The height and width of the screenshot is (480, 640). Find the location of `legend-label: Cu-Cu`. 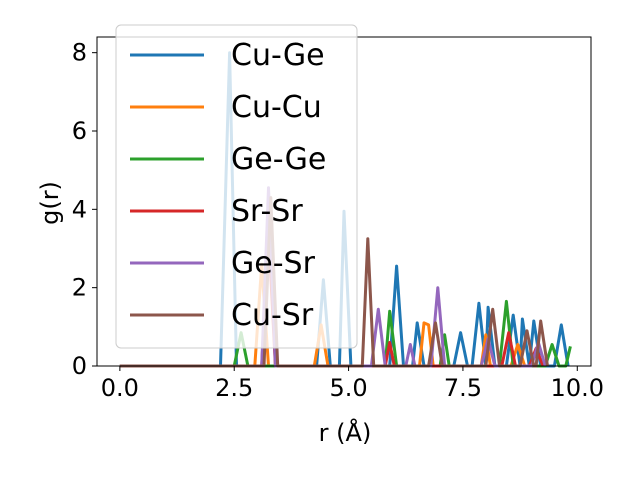

legend-label: Cu-Cu is located at coordinates (276, 107).